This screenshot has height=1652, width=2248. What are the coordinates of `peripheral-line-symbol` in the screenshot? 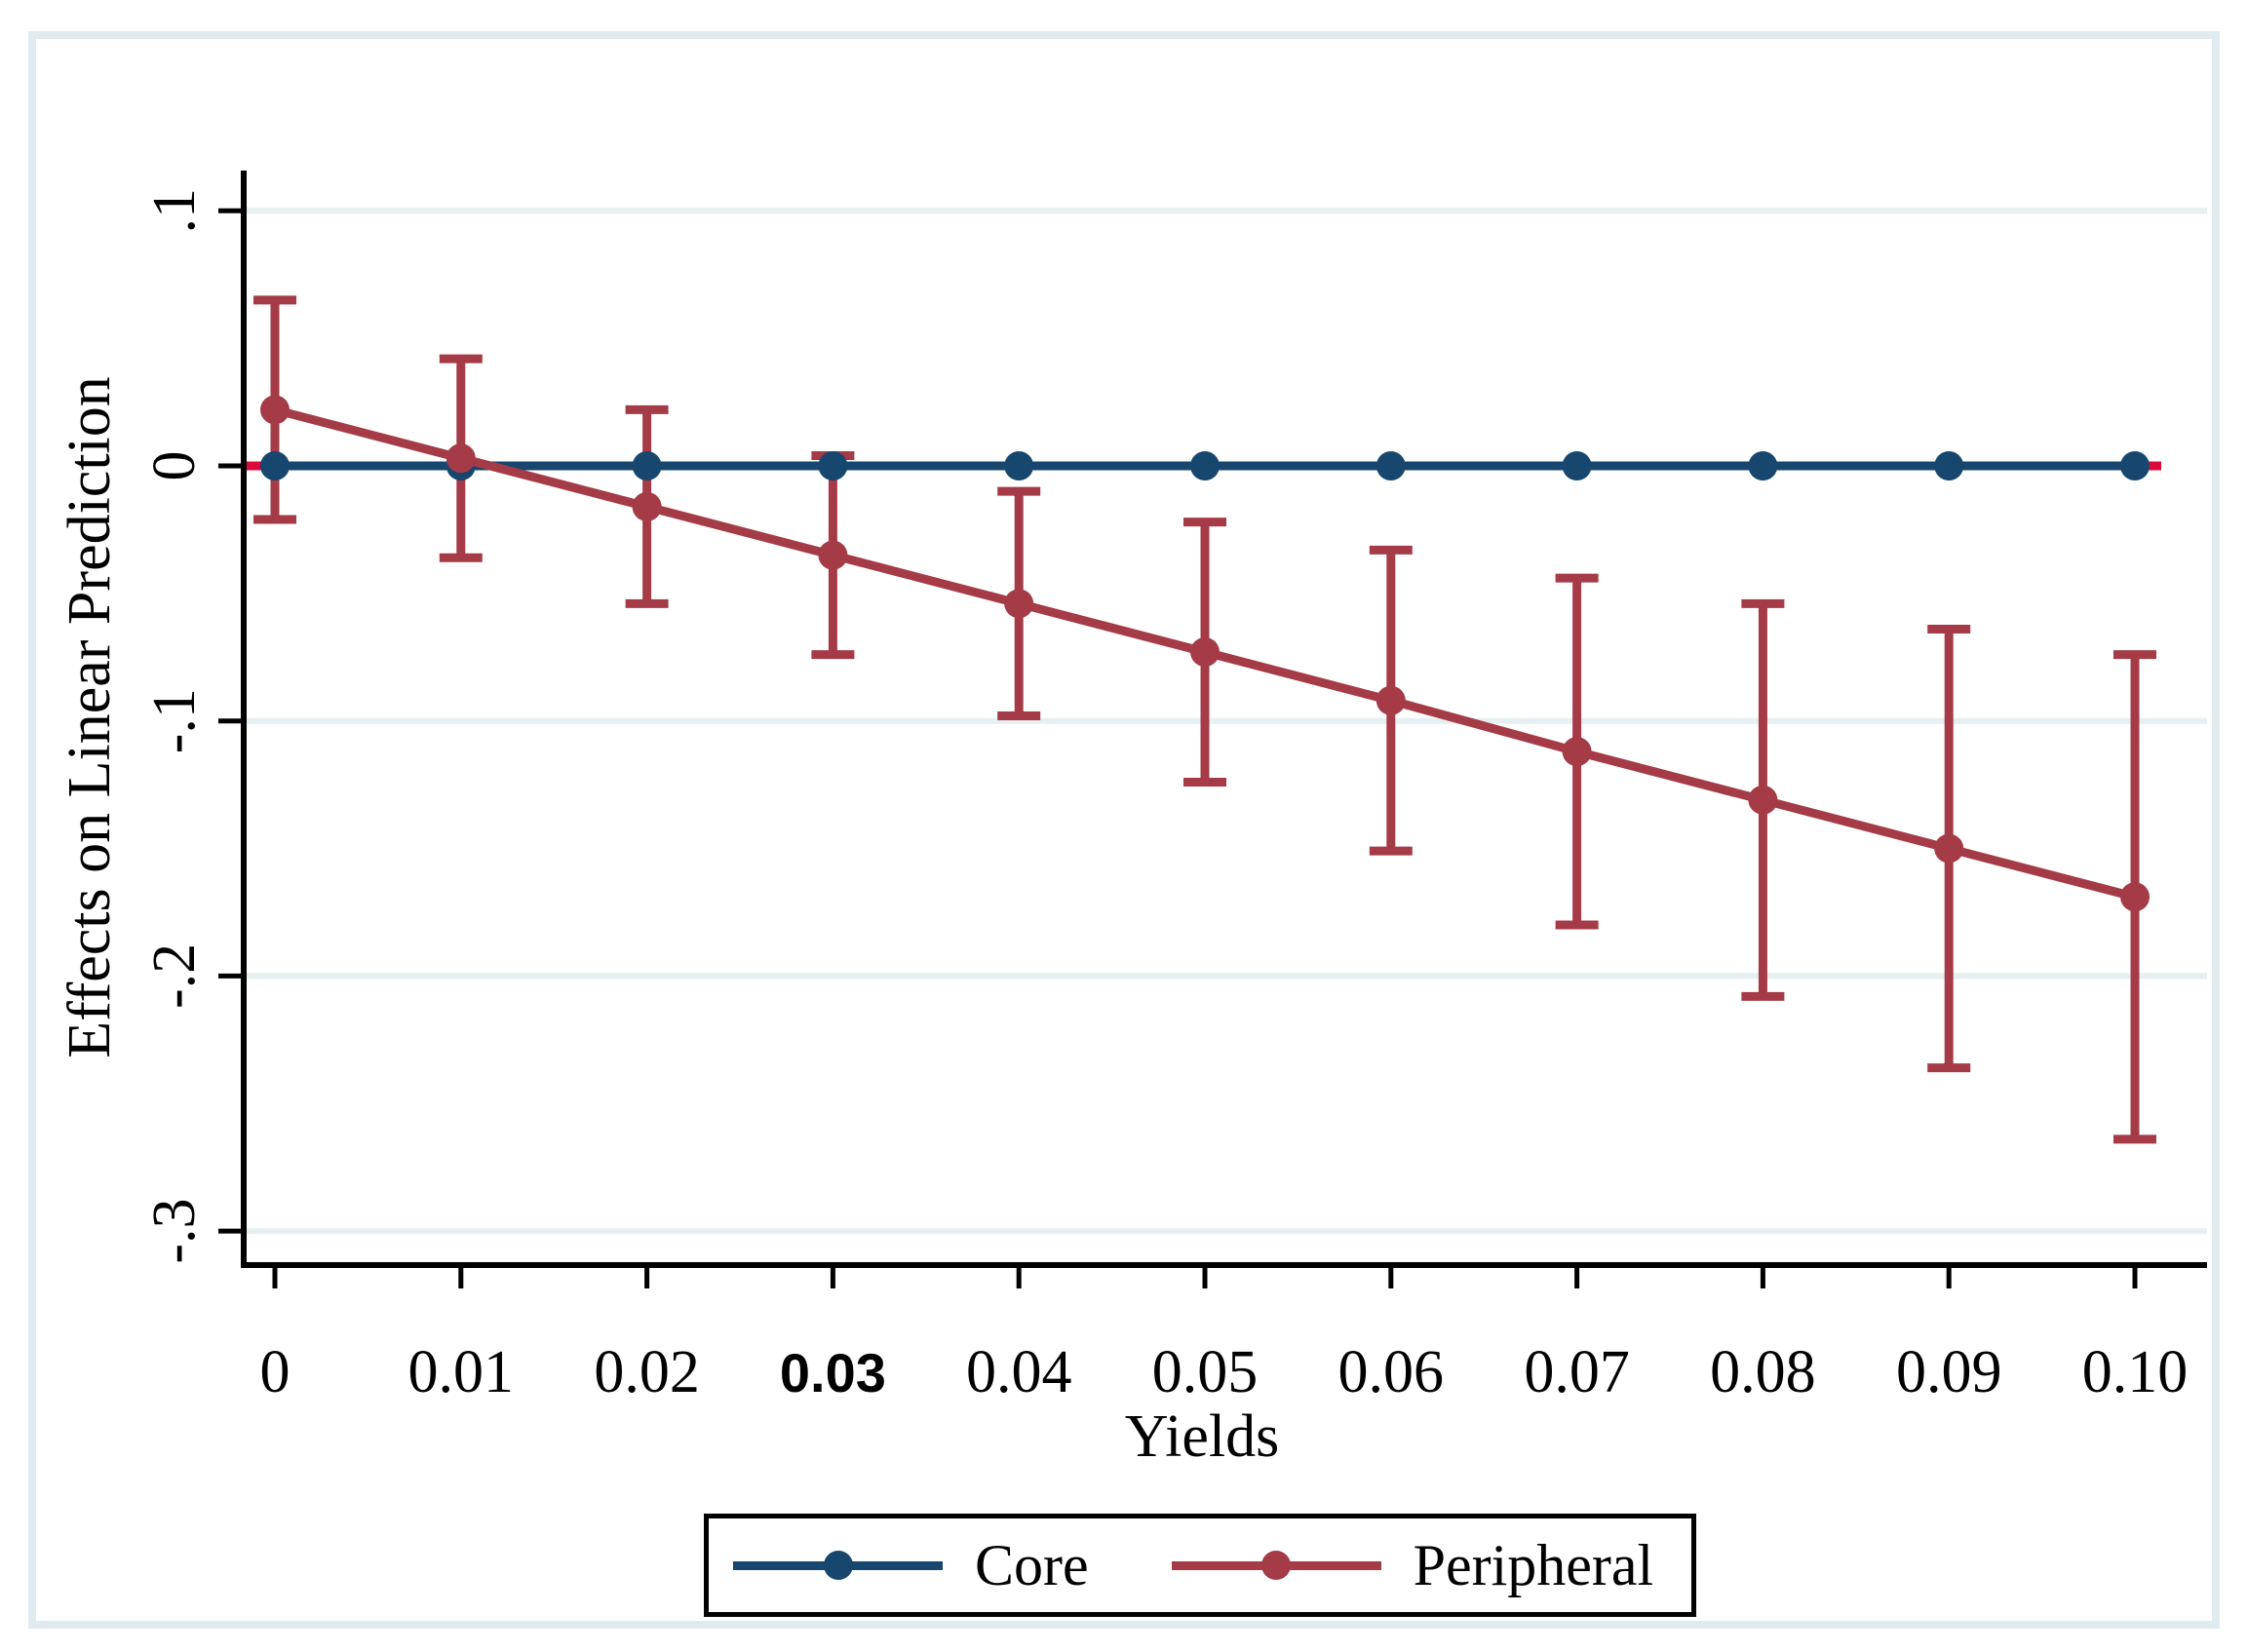 It's located at (1276, 1566).